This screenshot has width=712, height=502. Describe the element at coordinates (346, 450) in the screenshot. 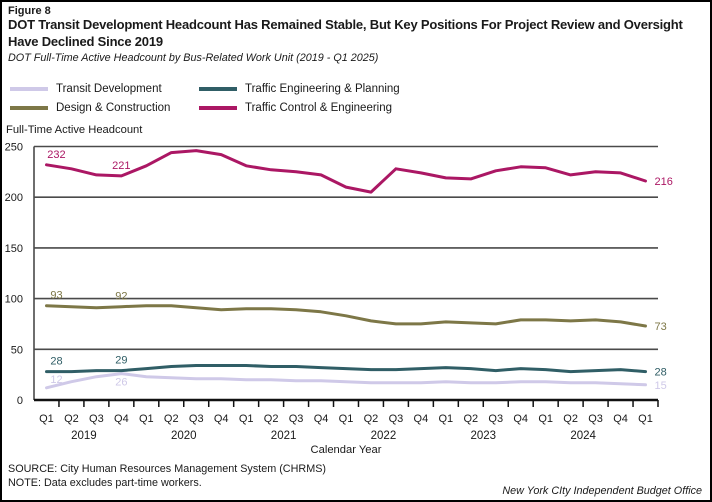

I see `x-axis-title: Calendar Year` at that location.